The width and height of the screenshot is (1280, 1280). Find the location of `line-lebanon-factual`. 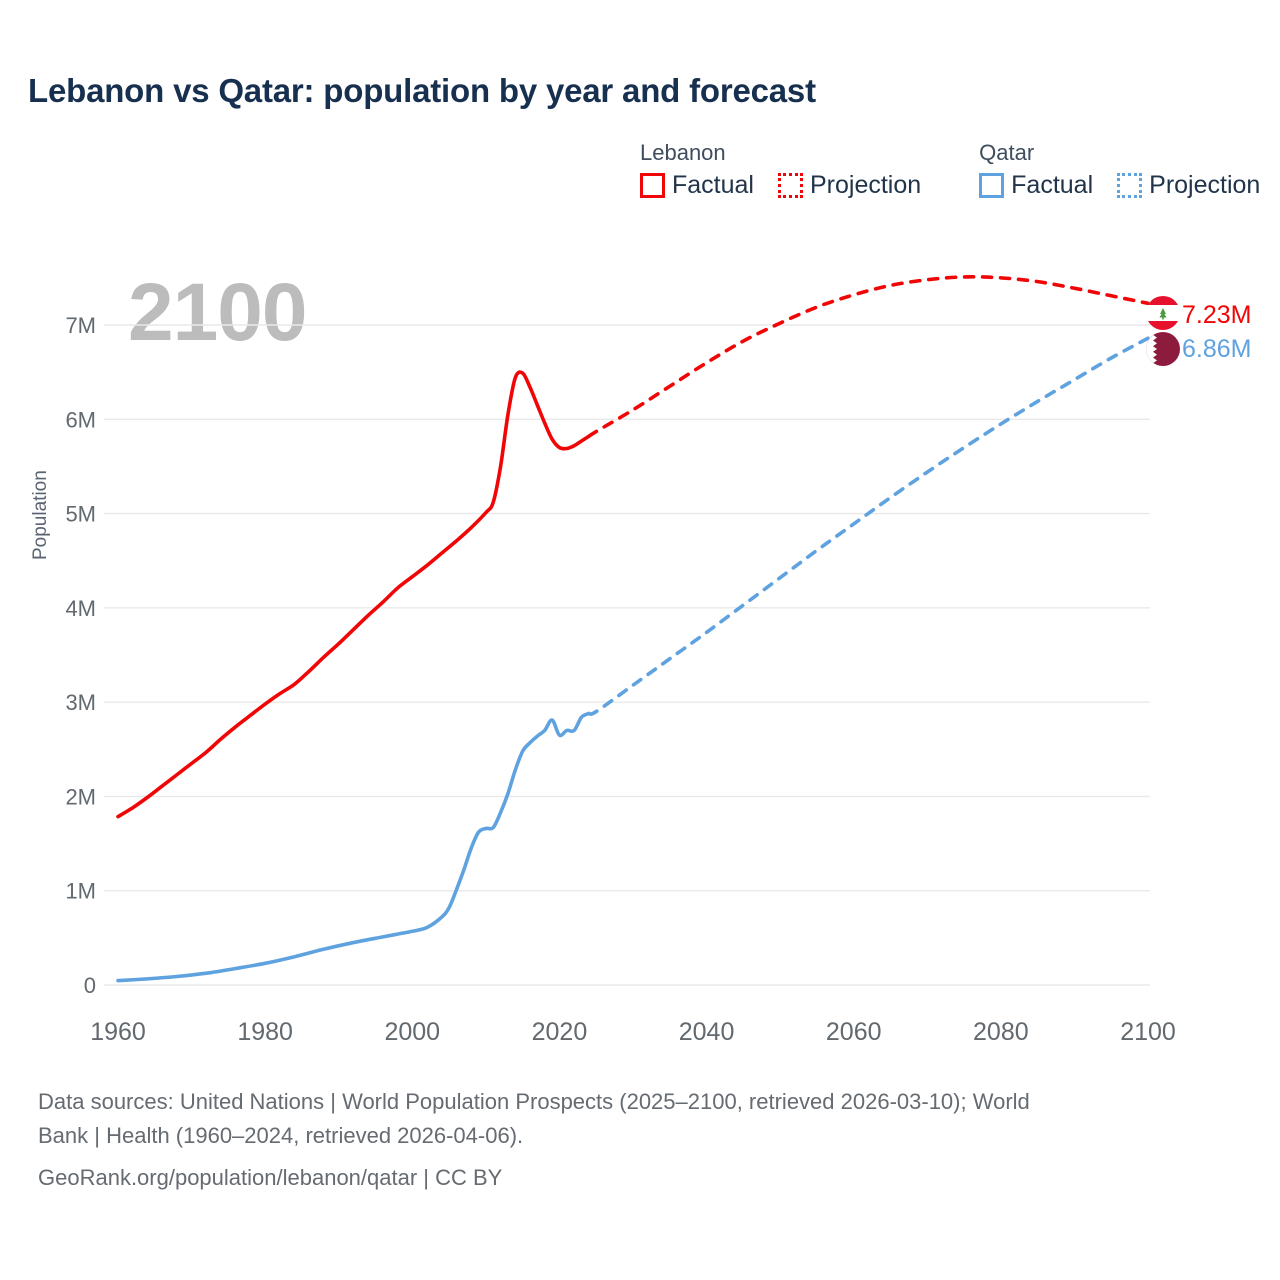

line-lebanon-factual is located at coordinates (353, 594).